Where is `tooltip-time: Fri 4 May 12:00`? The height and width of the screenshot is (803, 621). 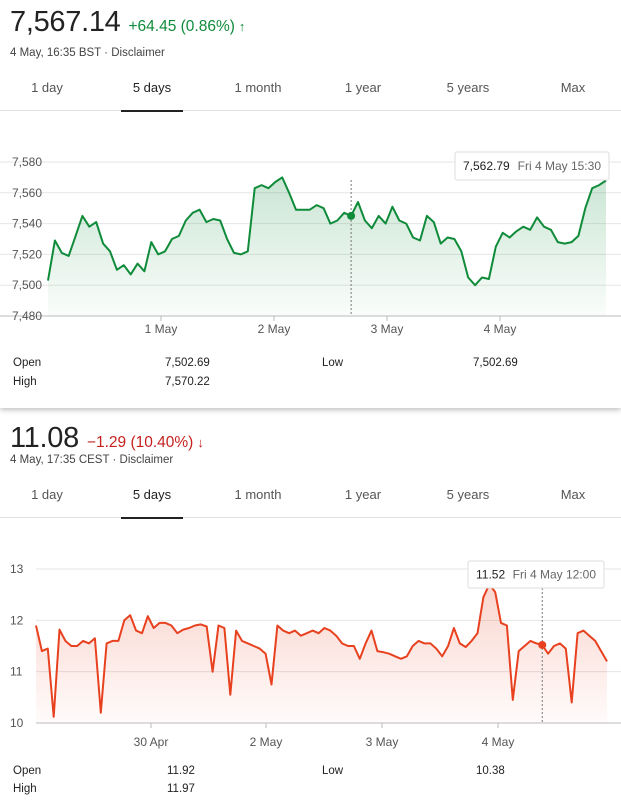
tooltip-time: Fri 4 May 12:00 is located at coordinates (555, 575).